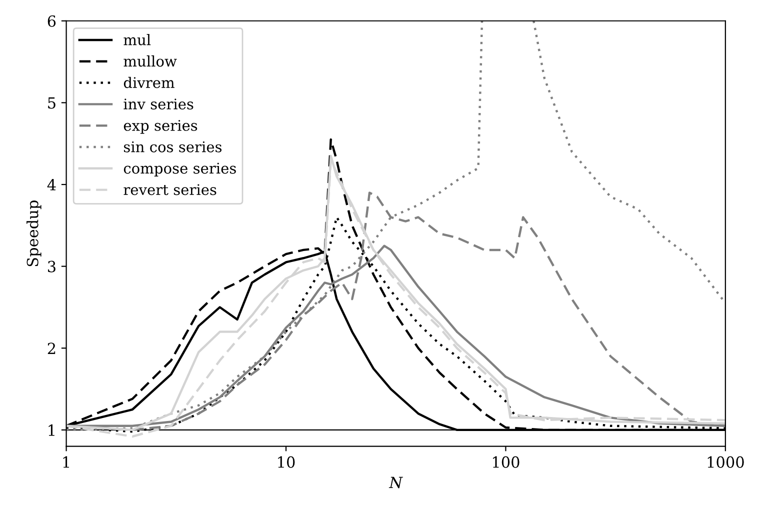 The width and height of the screenshot is (762, 522). I want to click on x-axis-title: N, so click(395, 482).